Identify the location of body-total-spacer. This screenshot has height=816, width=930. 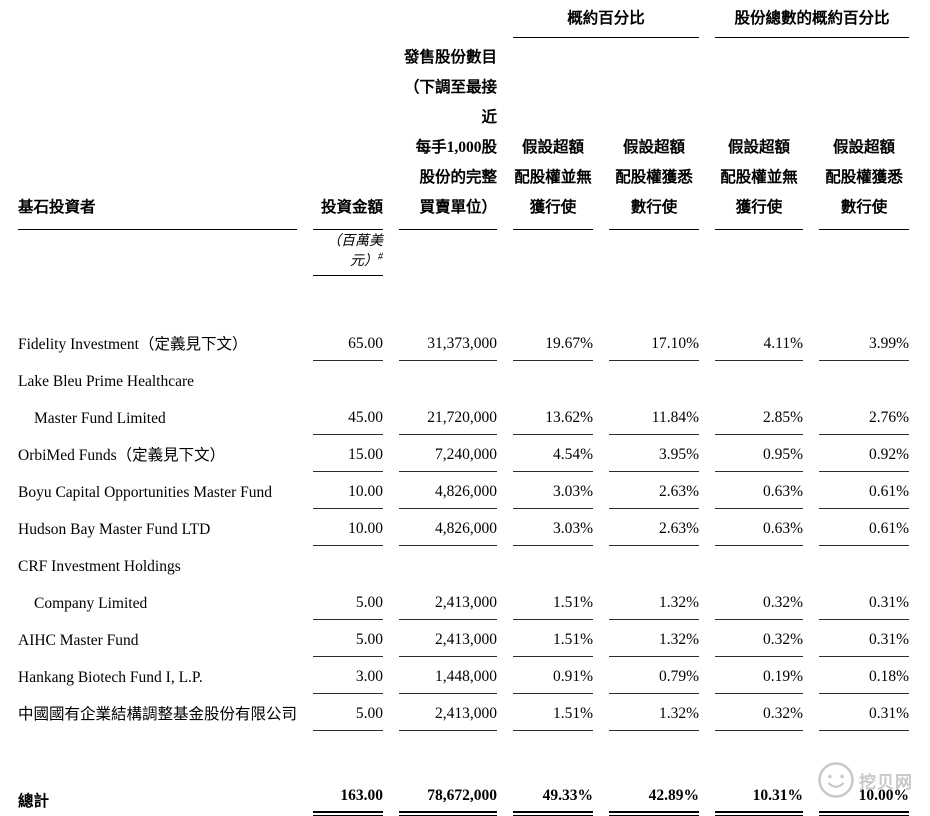
(463, 748).